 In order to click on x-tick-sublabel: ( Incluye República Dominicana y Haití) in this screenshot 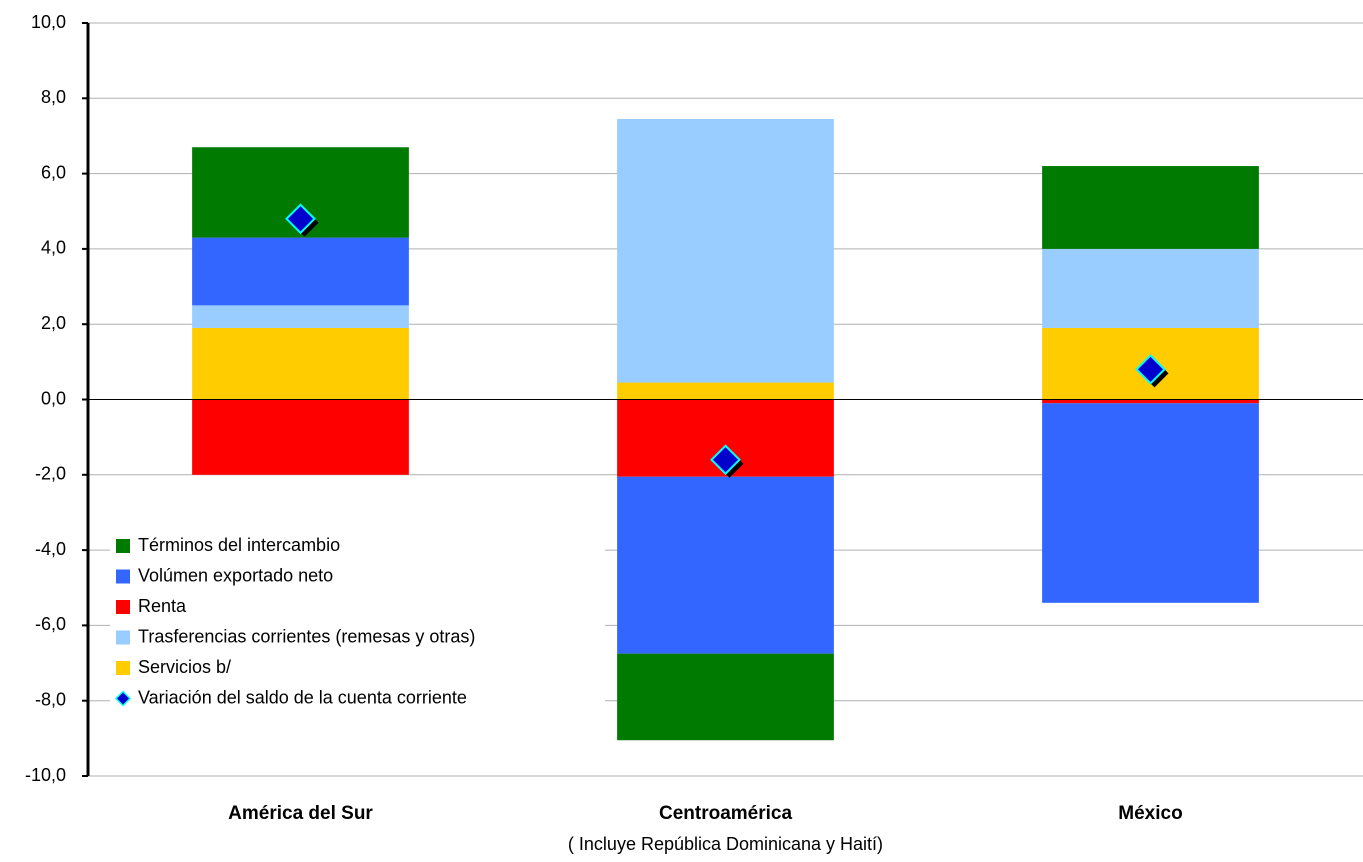, I will do `click(725, 844)`.